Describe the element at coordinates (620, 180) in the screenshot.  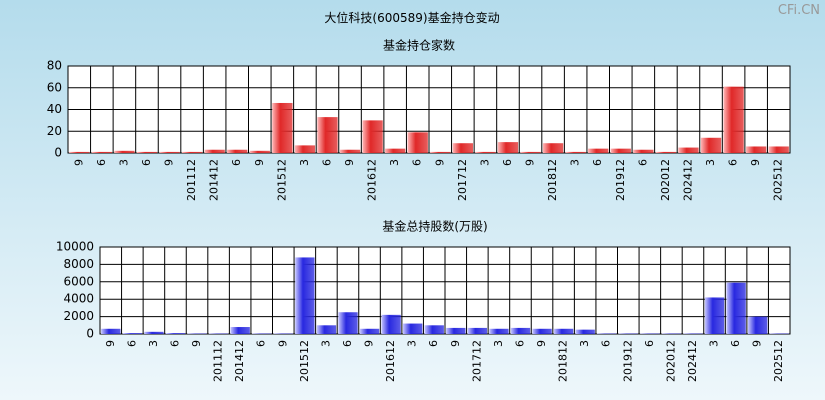
I see `x-tick-label: 201912` at that location.